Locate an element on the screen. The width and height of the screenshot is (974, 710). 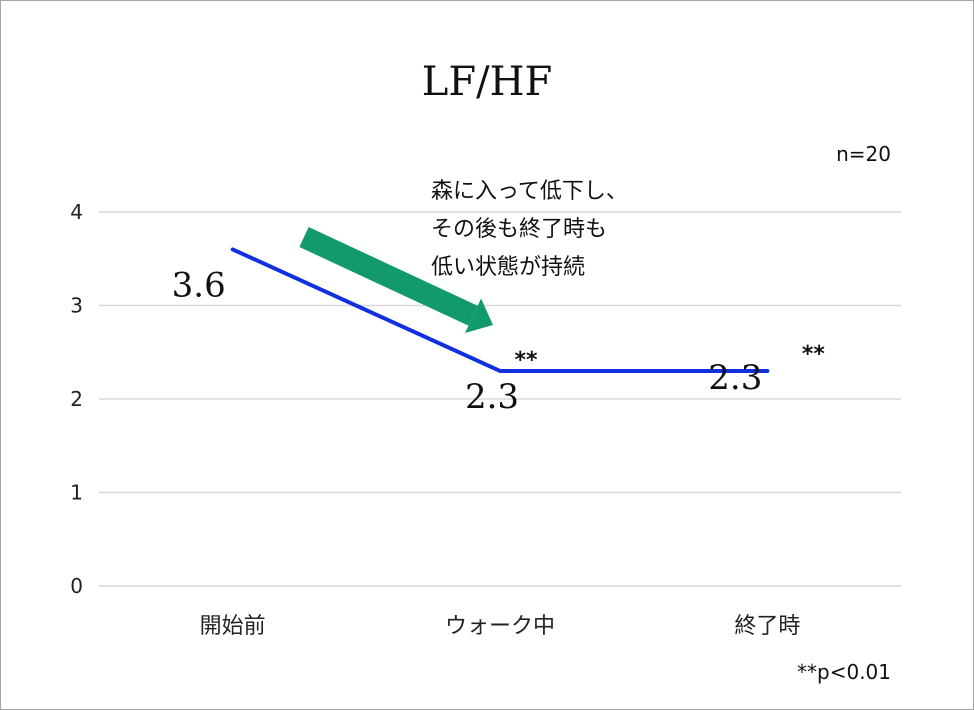
significance-footnote: **p<0.01 is located at coordinates (844, 672).